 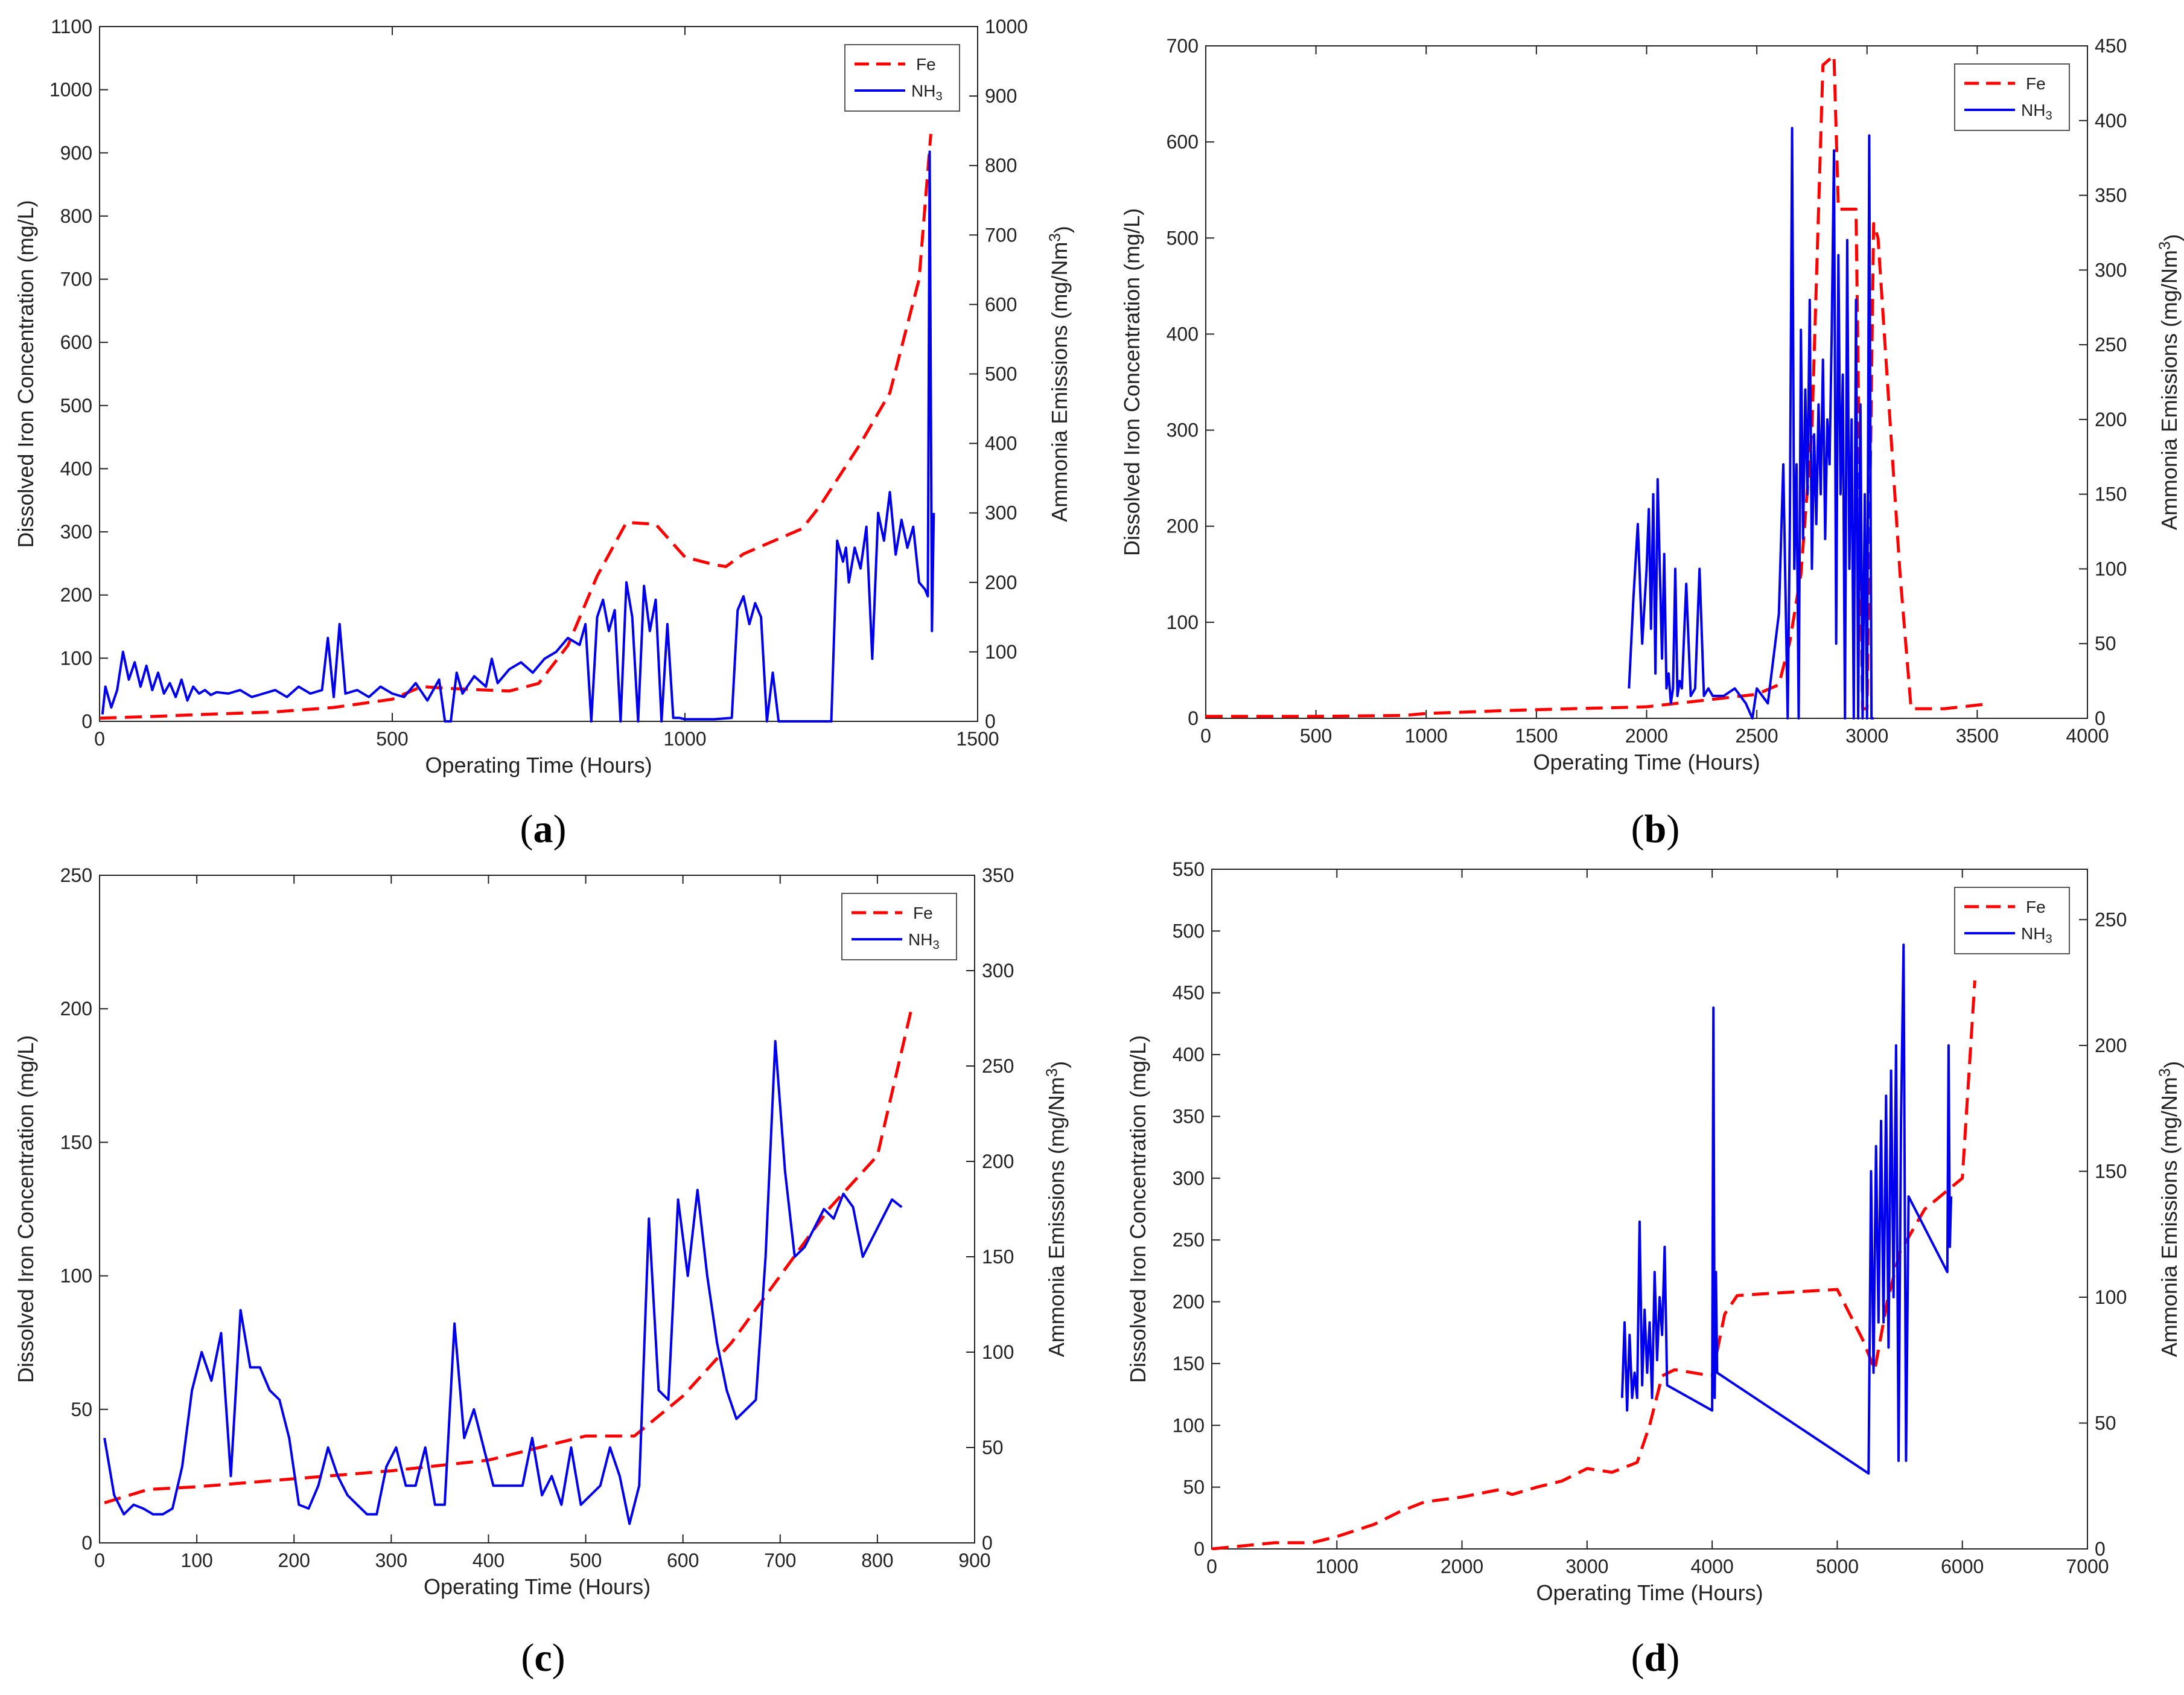 What do you see at coordinates (1867, 736) in the screenshot?
I see `x-tick-label: 3000` at bounding box center [1867, 736].